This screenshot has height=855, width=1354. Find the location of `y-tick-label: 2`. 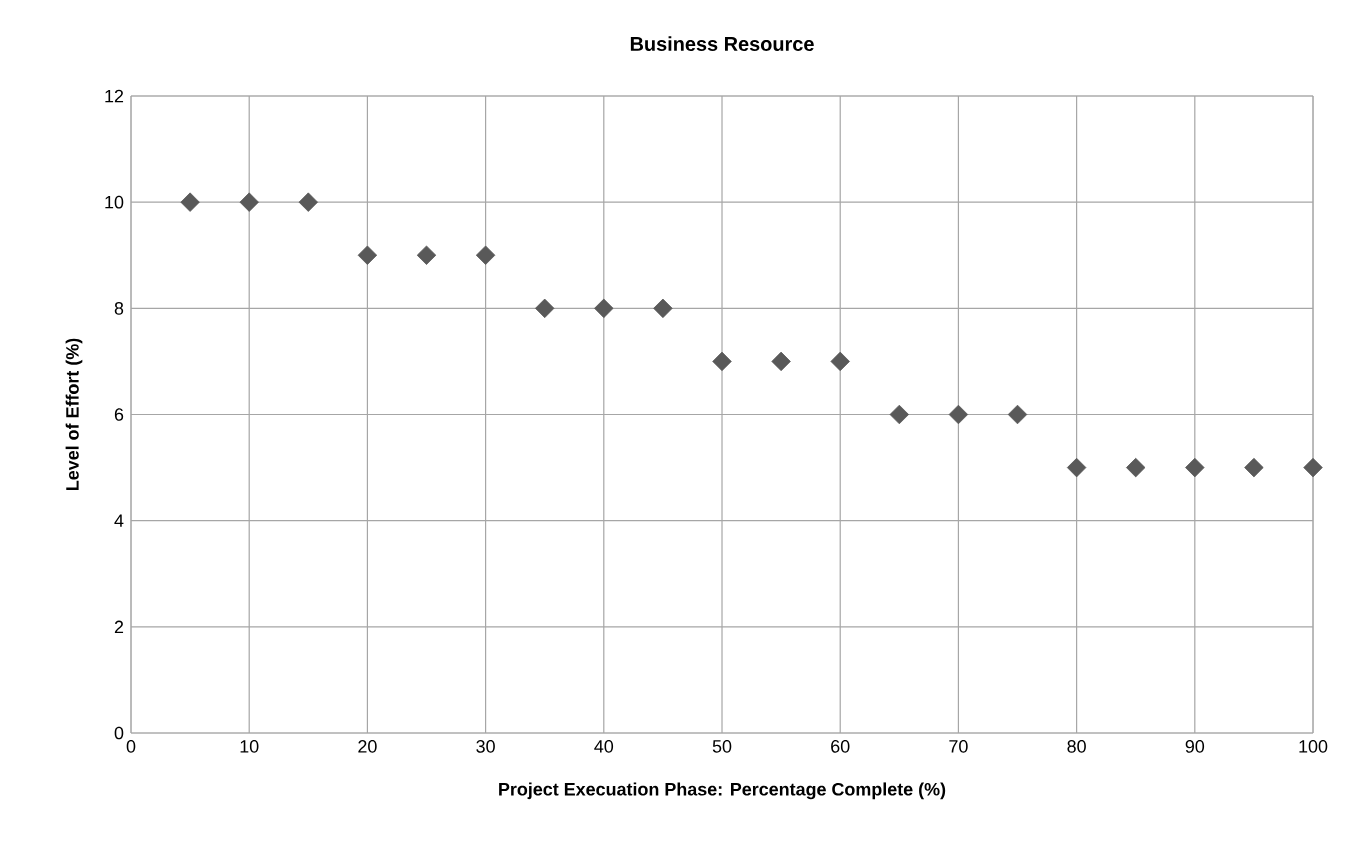

y-tick-label: 2 is located at coordinates (119, 627).